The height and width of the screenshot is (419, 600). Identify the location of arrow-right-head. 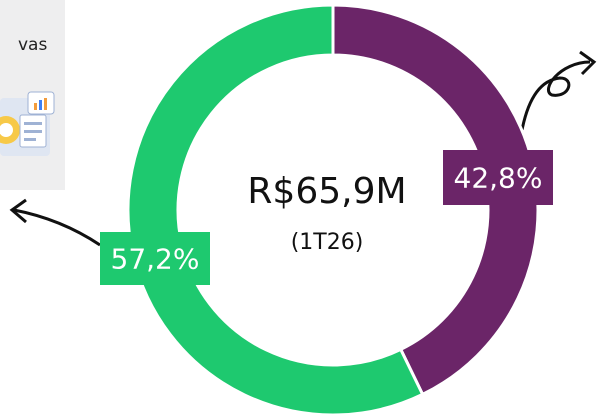
(588, 63).